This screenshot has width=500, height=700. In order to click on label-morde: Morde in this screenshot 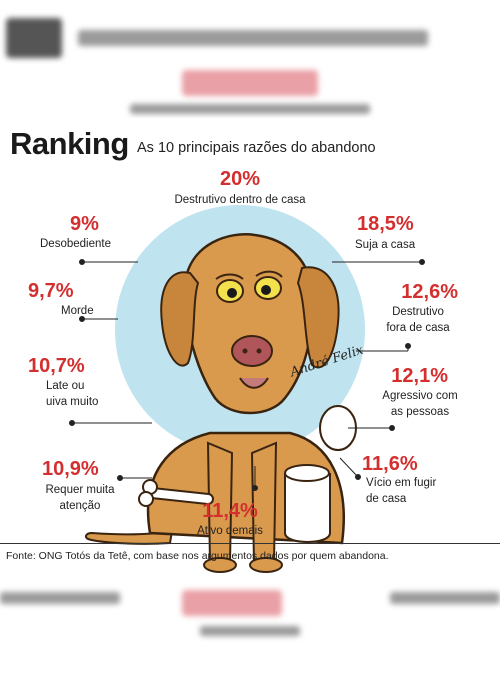, I will do `click(77, 311)`.